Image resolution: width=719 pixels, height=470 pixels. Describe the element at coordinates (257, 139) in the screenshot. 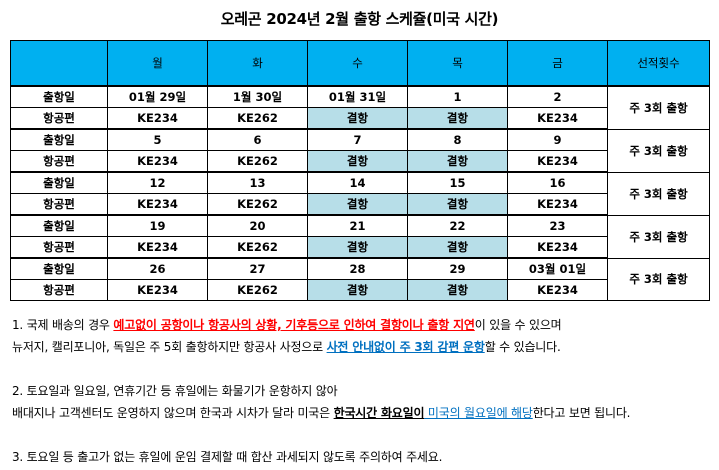

I see `date-cell: 6` at that location.